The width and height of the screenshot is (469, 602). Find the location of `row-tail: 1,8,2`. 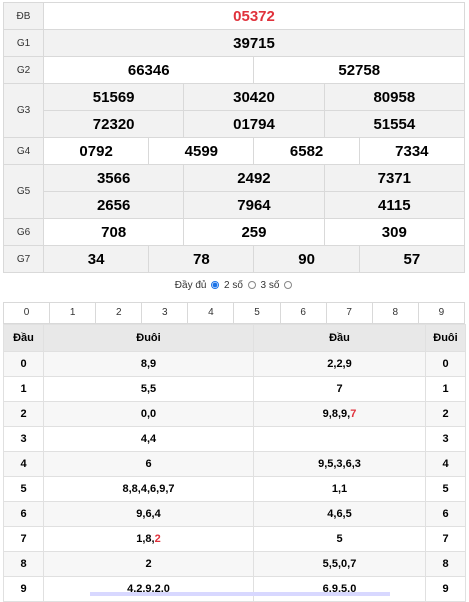

row-tail: 1,8,2 is located at coordinates (148, 539).